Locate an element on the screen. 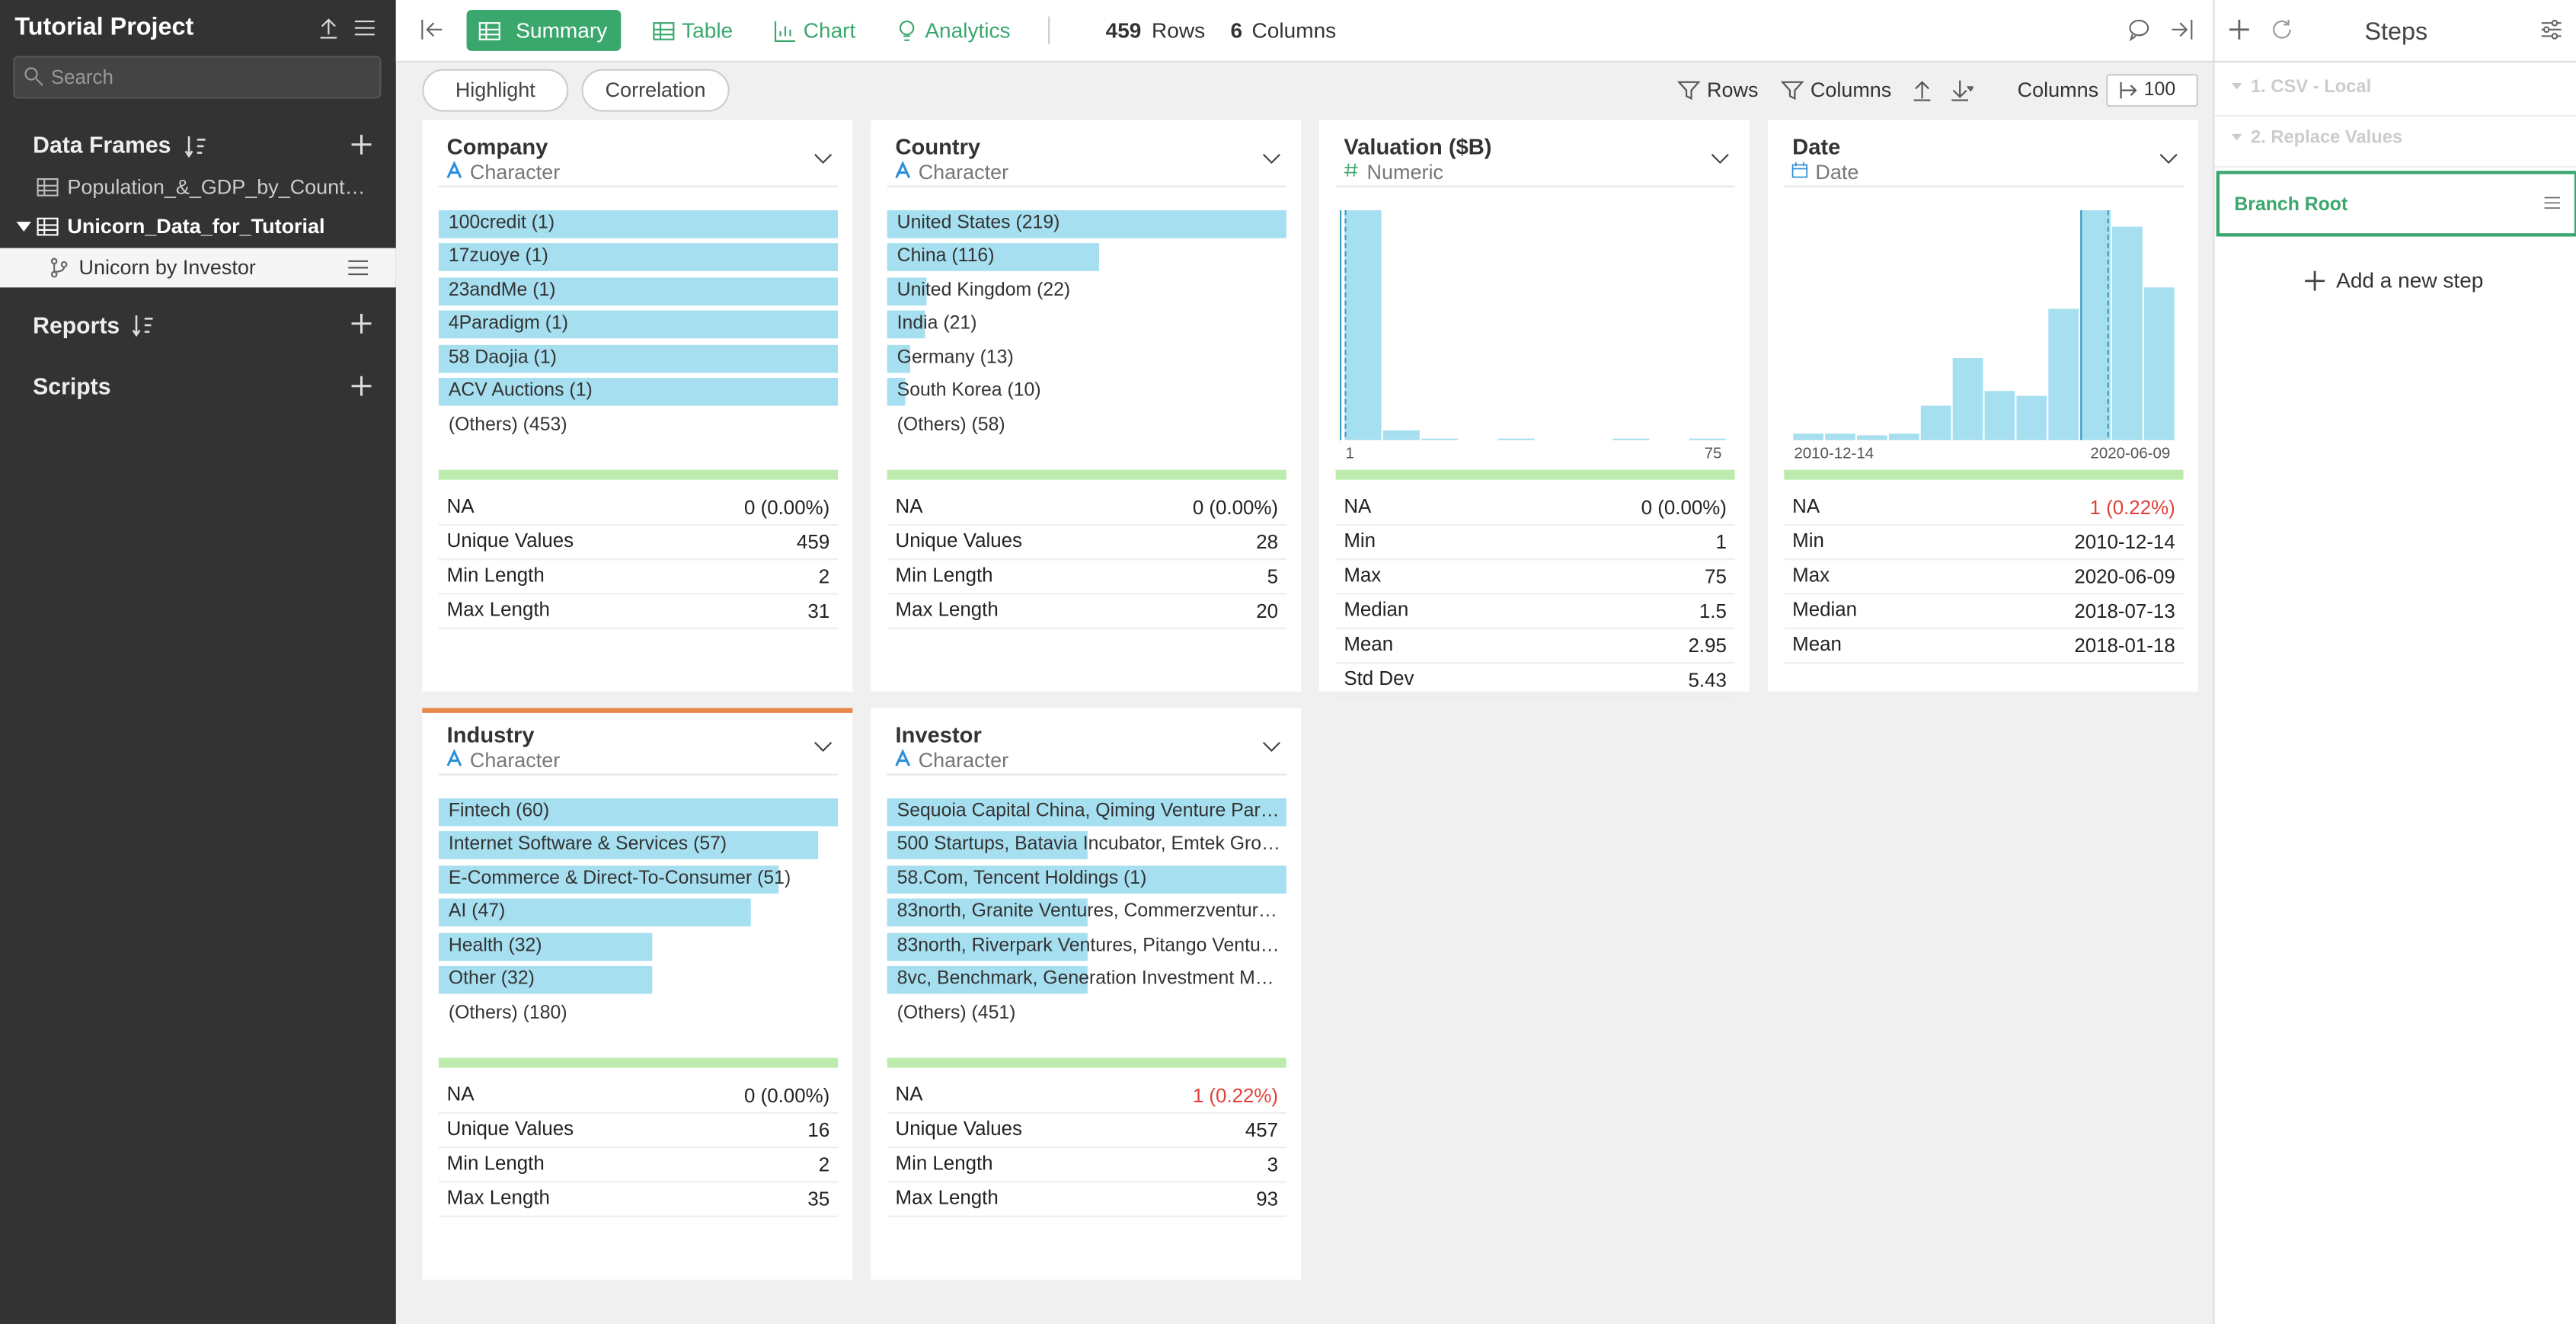 Image resolution: width=2576 pixels, height=1324 pixels. stat-value: 0 (0.00%) is located at coordinates (787, 508).